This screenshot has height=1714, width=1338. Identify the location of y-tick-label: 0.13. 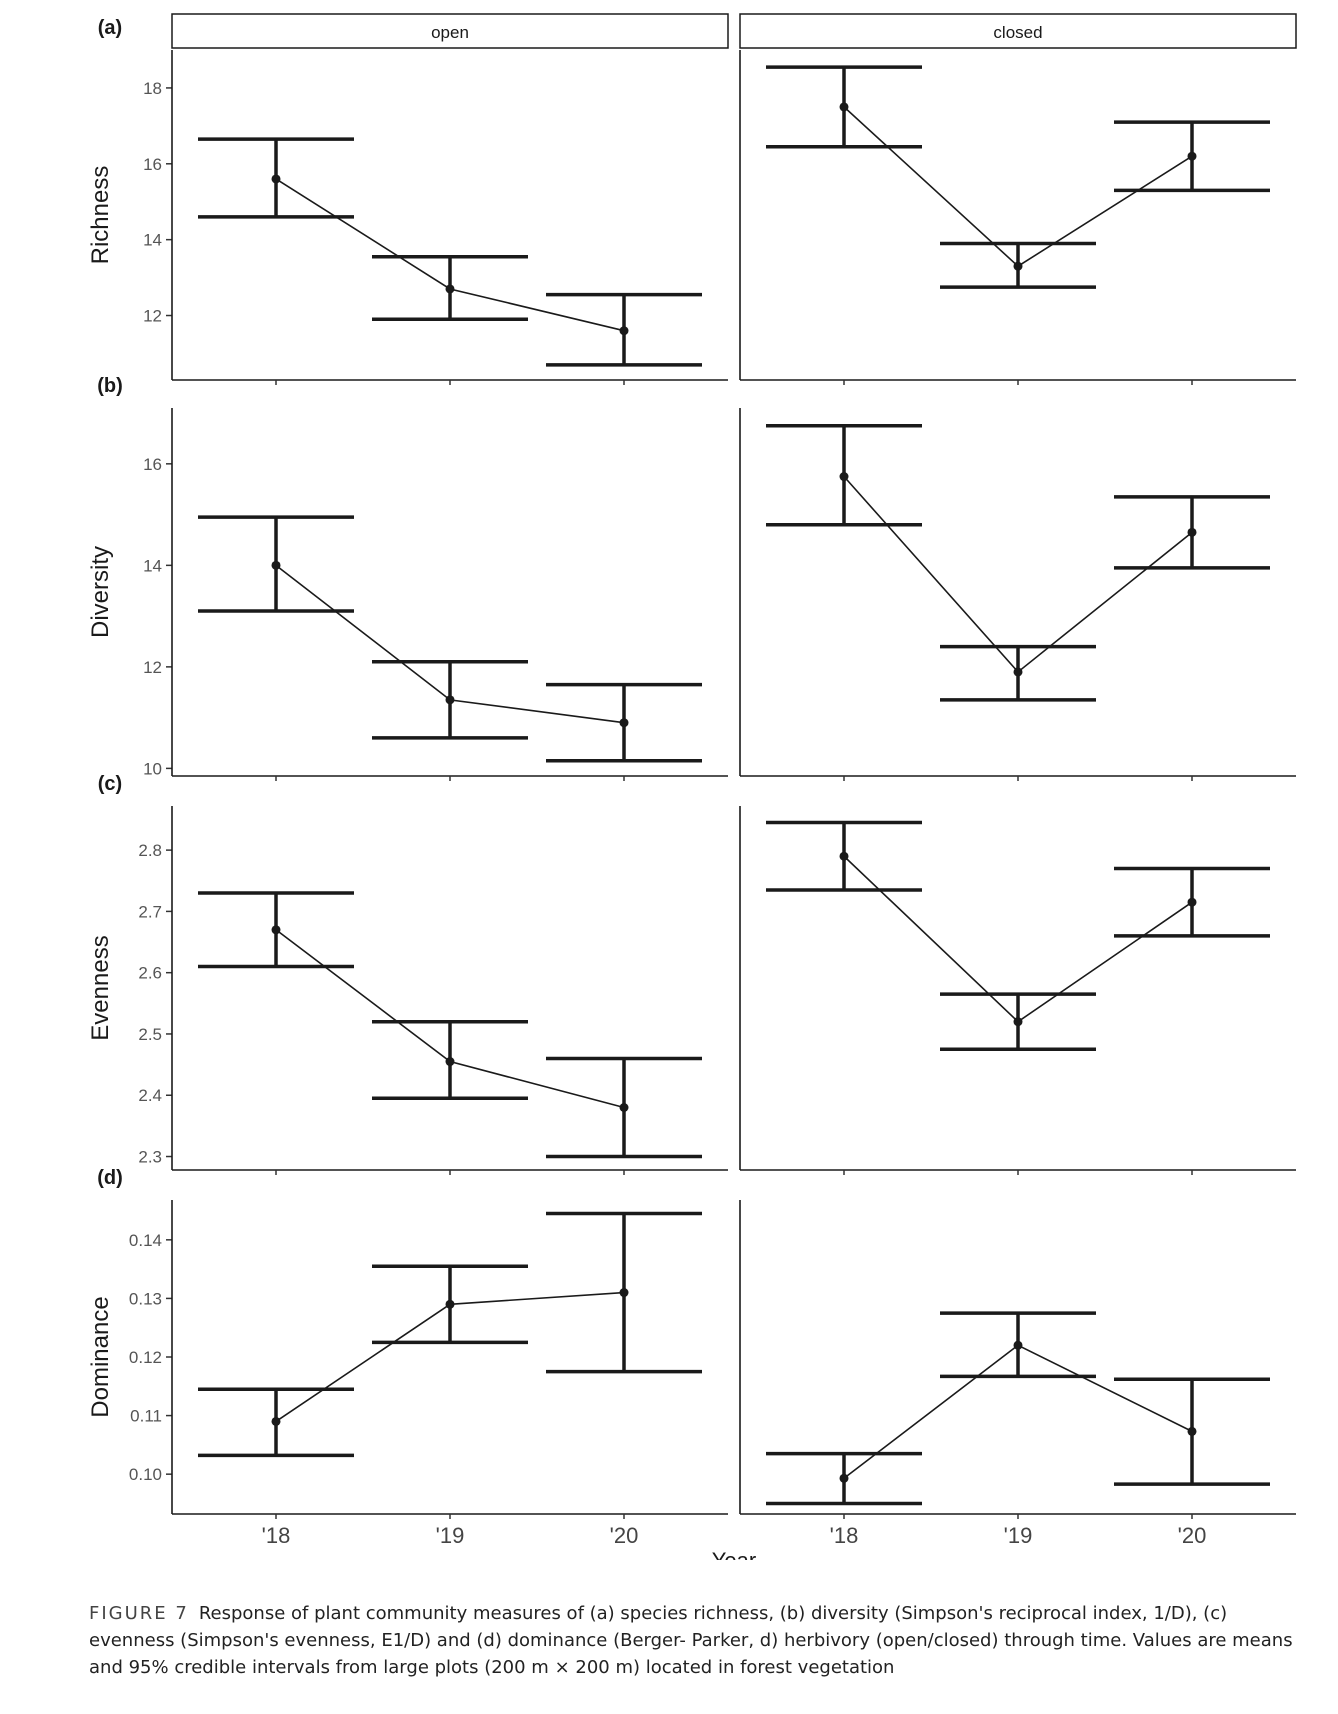
(145, 1298).